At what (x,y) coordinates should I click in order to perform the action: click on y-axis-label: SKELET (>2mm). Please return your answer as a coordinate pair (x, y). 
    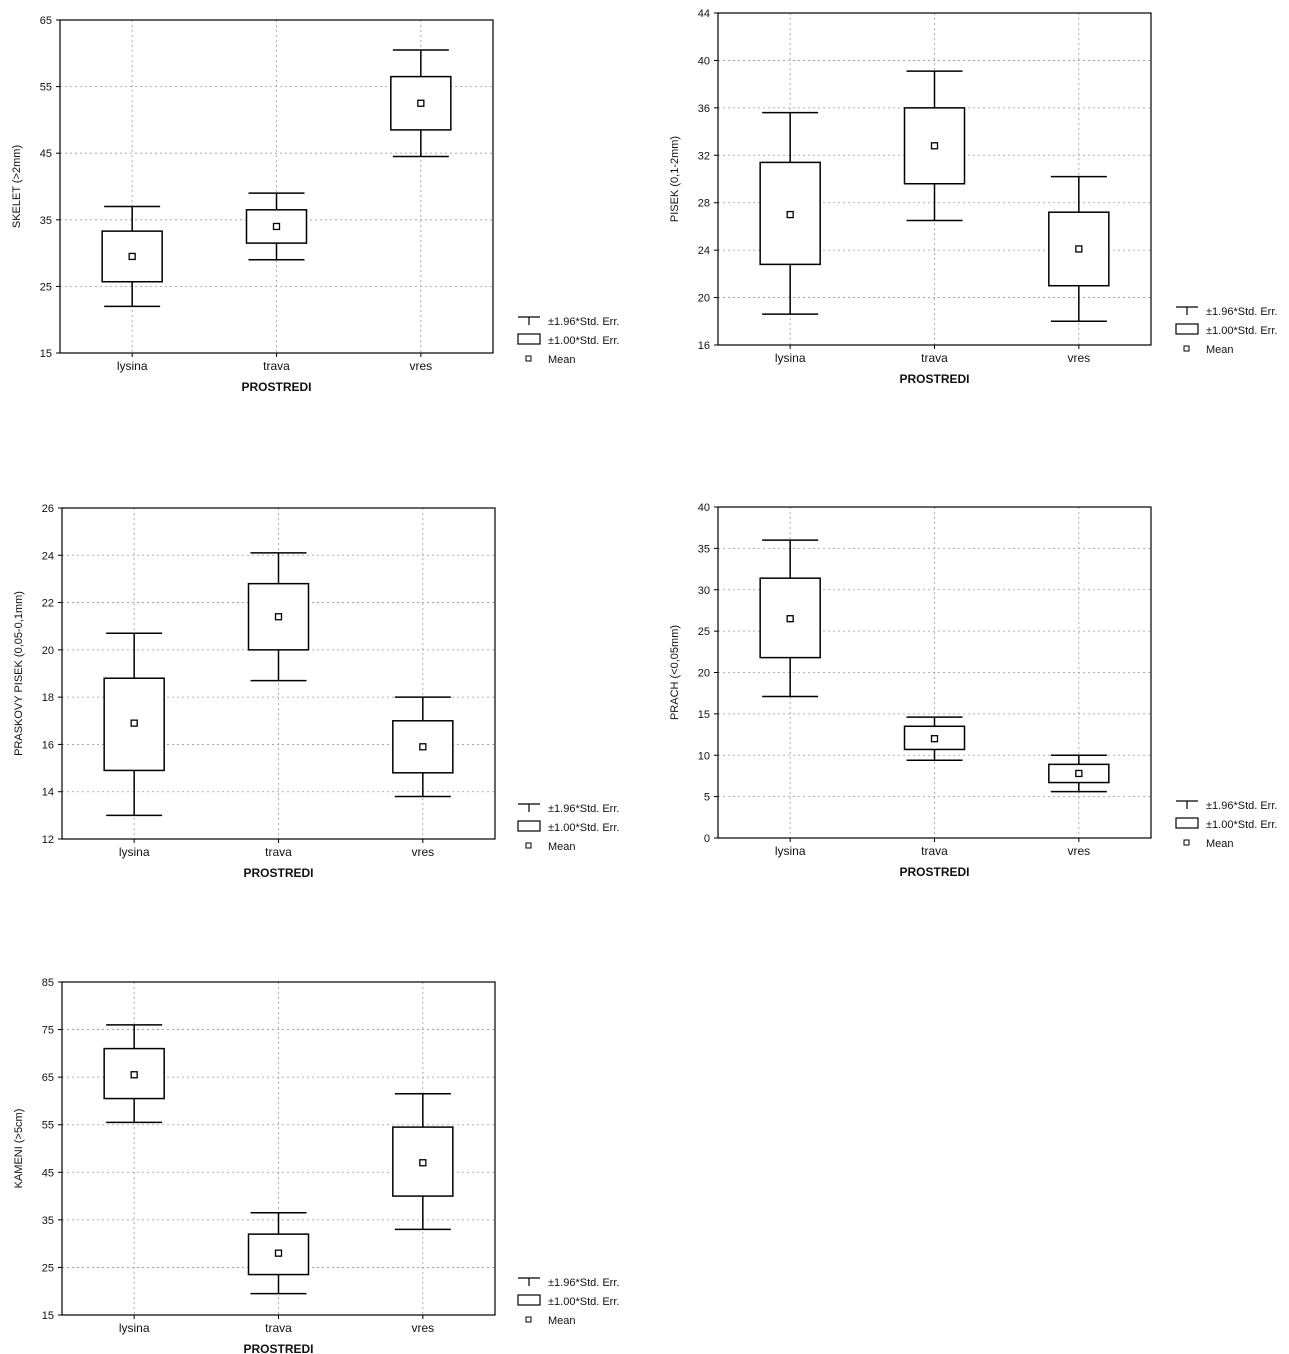
    Looking at the image, I should click on (17, 186).